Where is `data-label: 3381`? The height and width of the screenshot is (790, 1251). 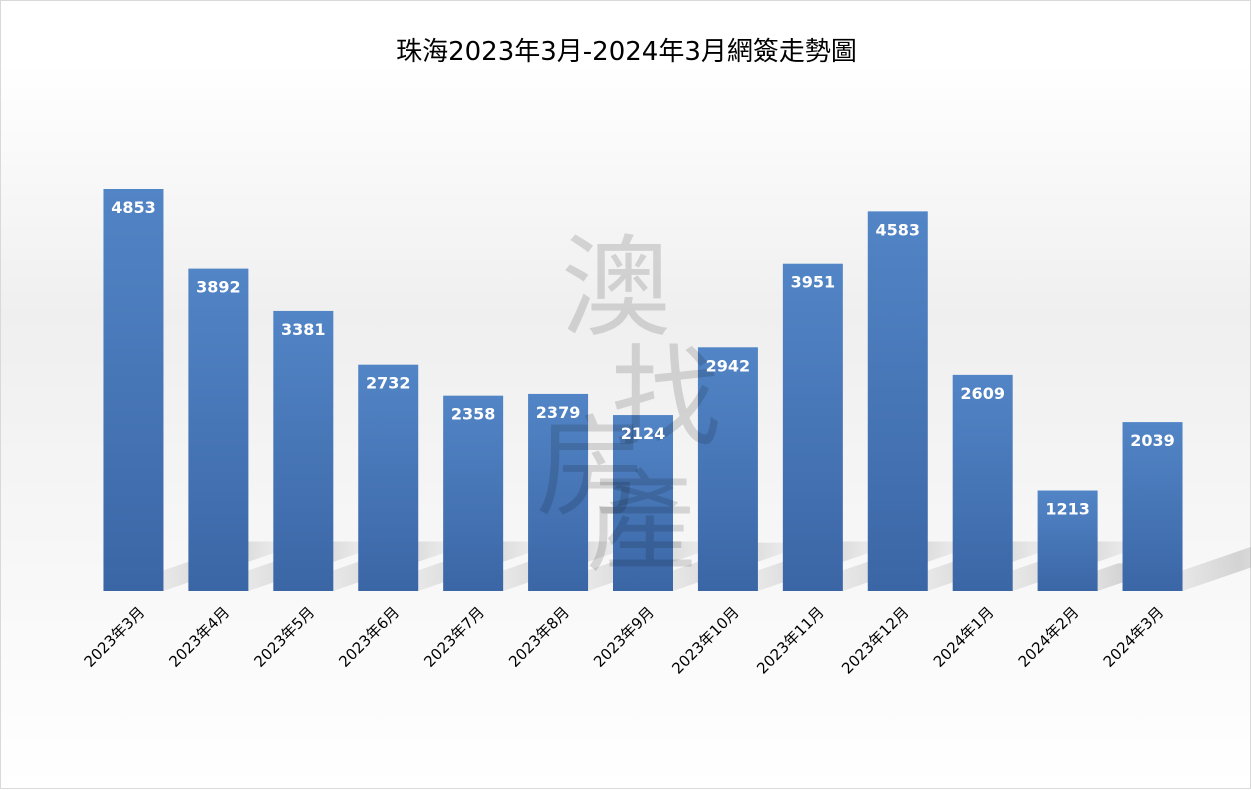 data-label: 3381 is located at coordinates (303, 329).